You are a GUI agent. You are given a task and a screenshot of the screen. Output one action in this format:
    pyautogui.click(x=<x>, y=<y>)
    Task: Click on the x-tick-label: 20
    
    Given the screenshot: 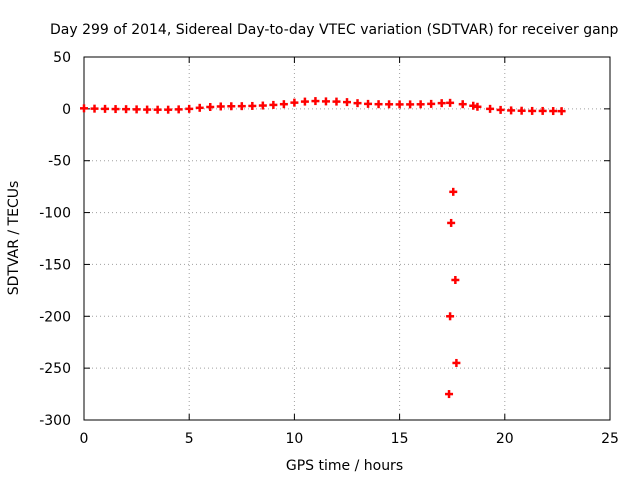 What is the action you would take?
    pyautogui.click(x=505, y=439)
    